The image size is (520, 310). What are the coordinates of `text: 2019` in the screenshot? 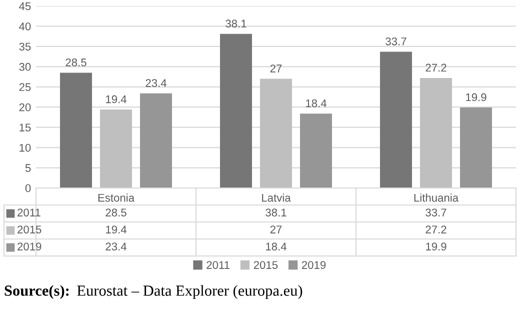 It's located at (30, 246).